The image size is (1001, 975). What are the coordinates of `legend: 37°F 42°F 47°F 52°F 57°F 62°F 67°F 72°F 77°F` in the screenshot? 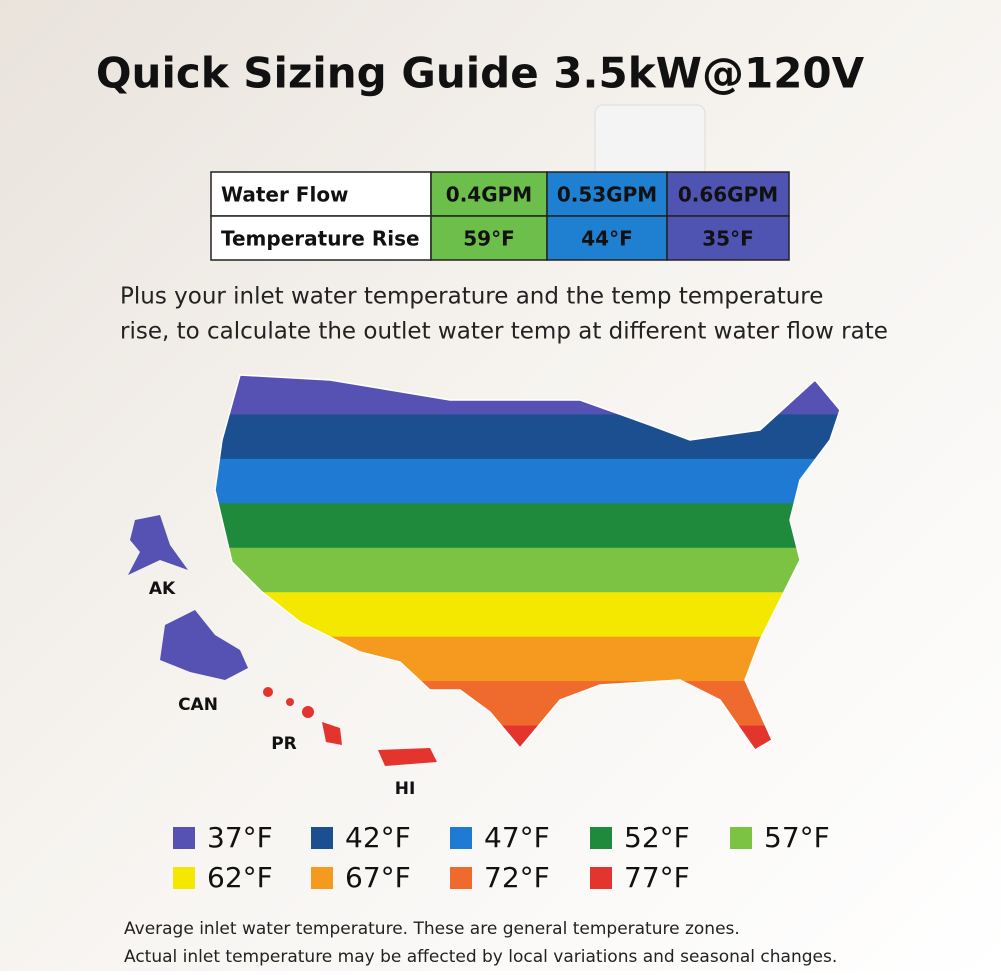 It's located at (501, 857).